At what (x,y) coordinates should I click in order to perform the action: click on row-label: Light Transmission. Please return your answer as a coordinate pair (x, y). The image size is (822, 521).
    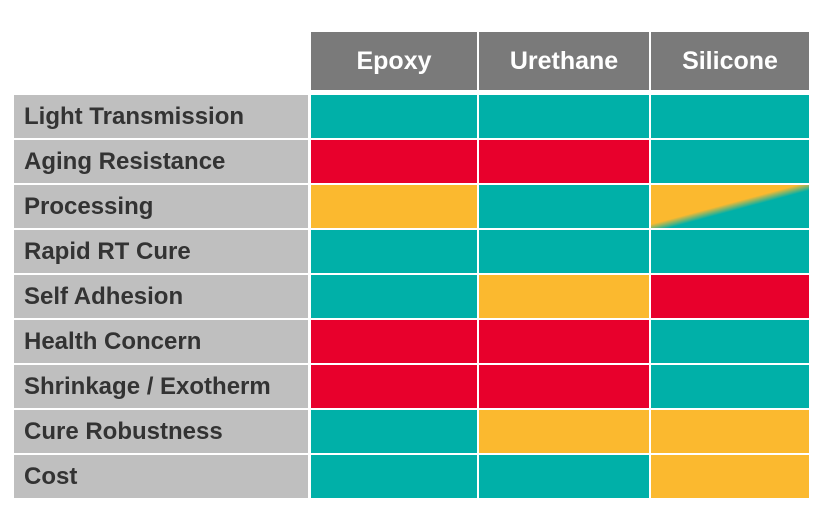
    Looking at the image, I should click on (161, 116).